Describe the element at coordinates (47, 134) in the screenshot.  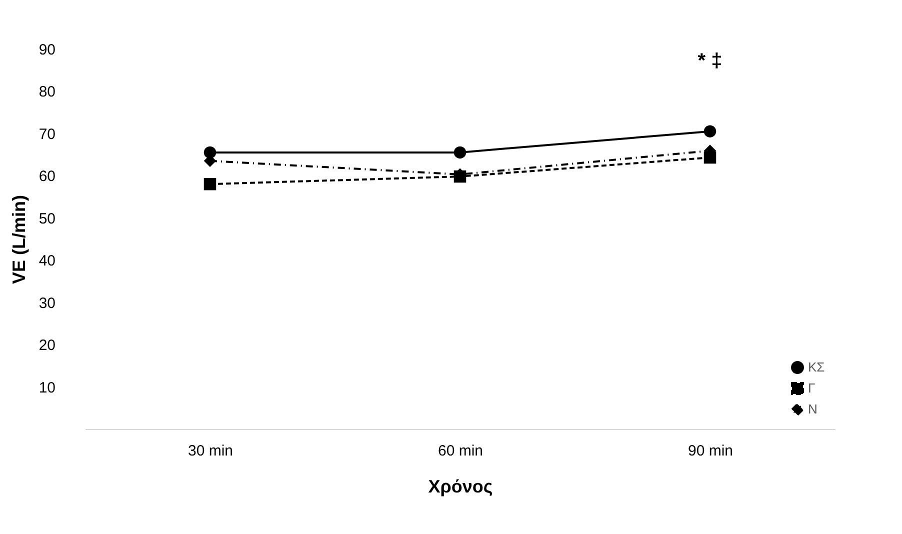
I see `y-tick-label: 70` at that location.